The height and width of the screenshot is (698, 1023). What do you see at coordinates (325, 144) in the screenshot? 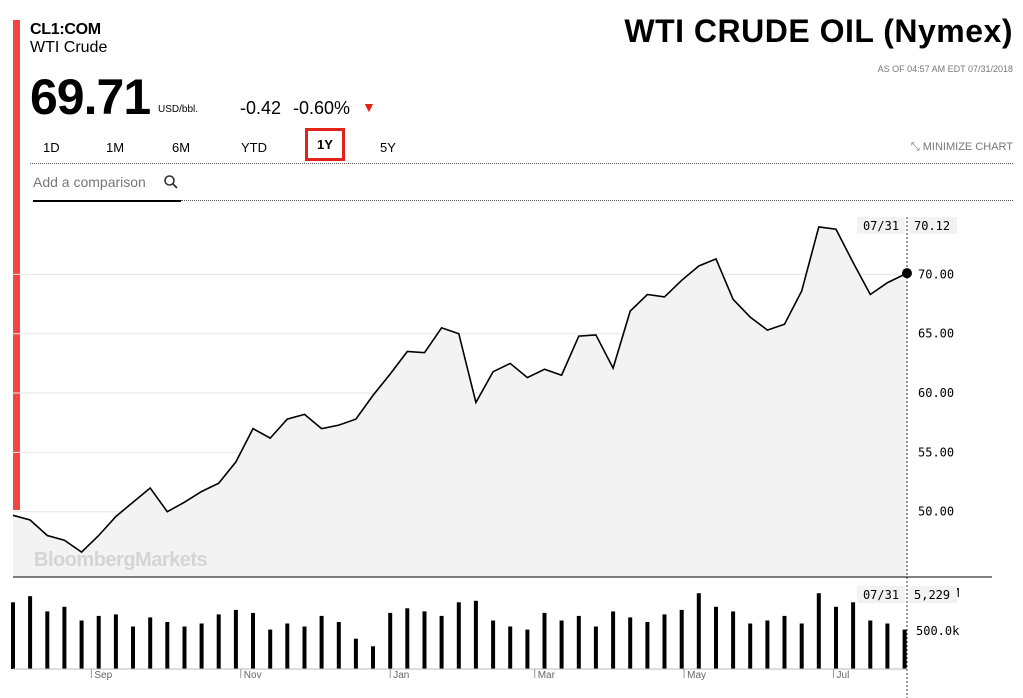
I see `range-tab-1y: 1Y` at bounding box center [325, 144].